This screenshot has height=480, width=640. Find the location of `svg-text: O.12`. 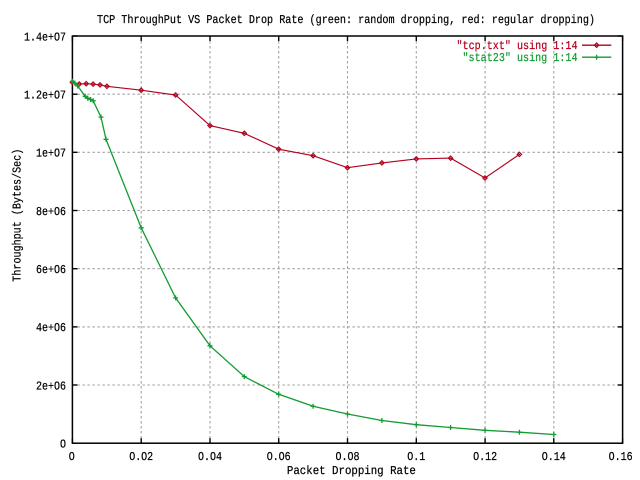

svg-text: O.12 is located at coordinates (485, 457).